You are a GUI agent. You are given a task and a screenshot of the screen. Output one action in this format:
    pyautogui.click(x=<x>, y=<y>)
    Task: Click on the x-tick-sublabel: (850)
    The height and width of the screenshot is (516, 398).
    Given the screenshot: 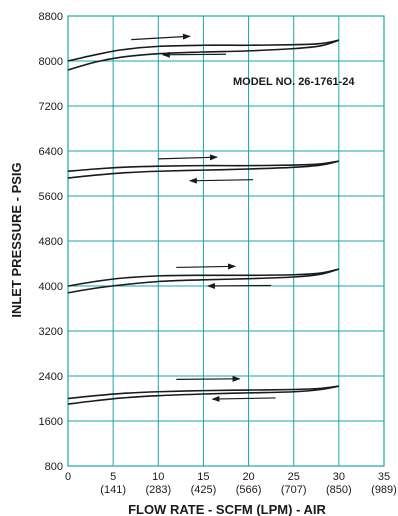 What is the action you would take?
    pyautogui.click(x=339, y=490)
    